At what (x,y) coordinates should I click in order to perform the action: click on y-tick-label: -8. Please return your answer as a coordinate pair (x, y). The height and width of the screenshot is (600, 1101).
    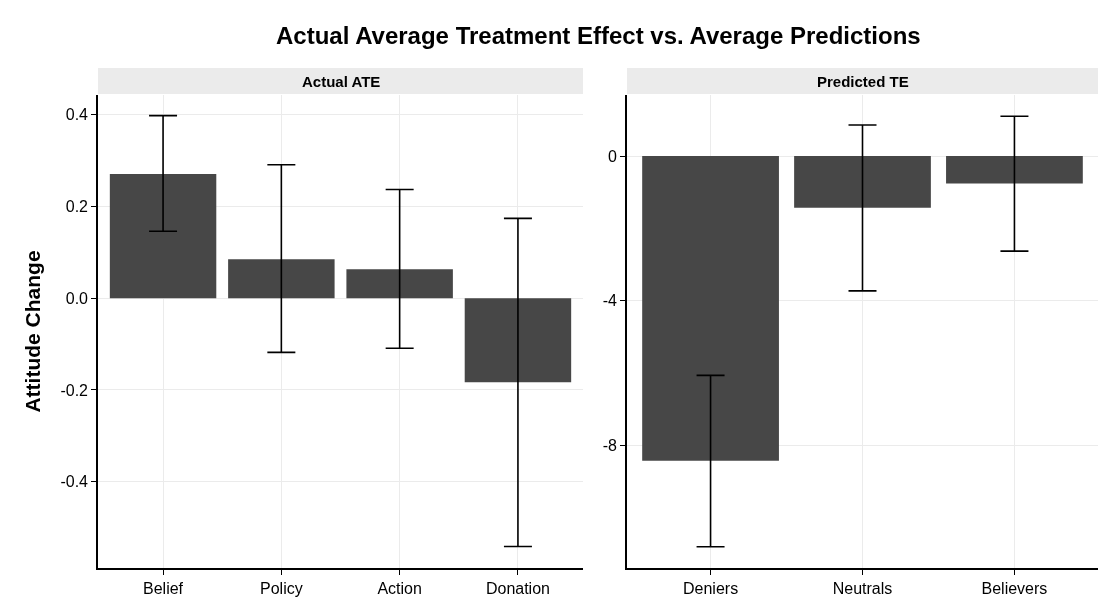
    Looking at the image, I should click on (610, 445).